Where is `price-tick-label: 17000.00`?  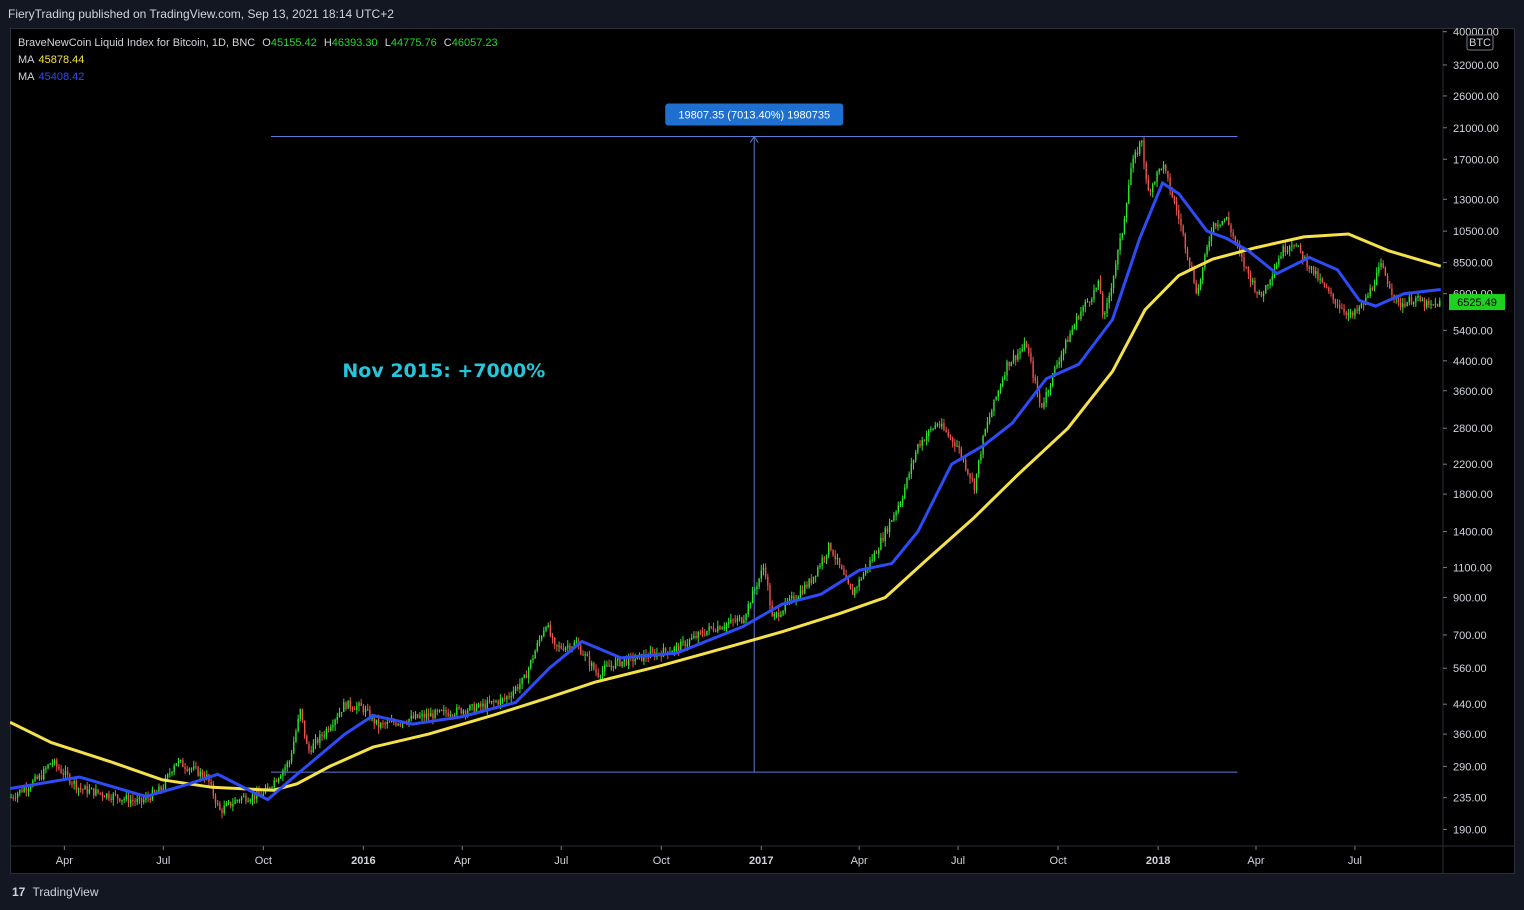
price-tick-label: 17000.00 is located at coordinates (1476, 160).